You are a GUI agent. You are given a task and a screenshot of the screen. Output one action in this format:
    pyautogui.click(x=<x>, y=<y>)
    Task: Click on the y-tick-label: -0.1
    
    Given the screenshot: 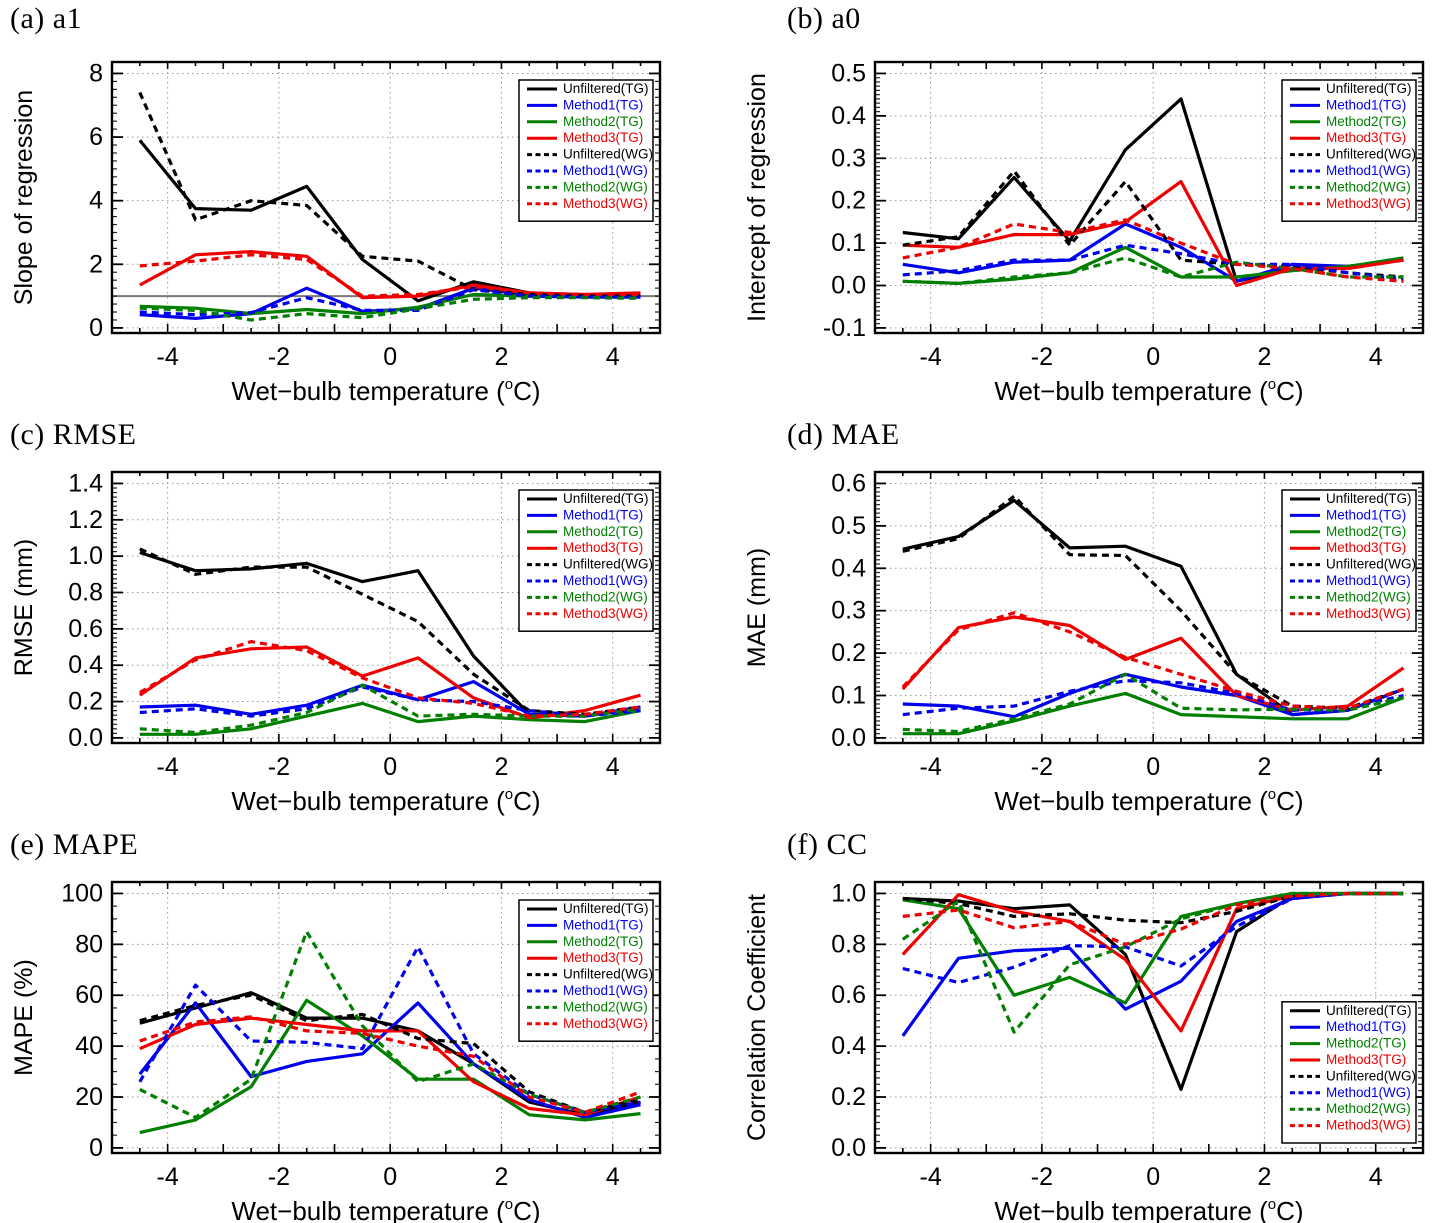 What is the action you would take?
    pyautogui.click(x=844, y=328)
    